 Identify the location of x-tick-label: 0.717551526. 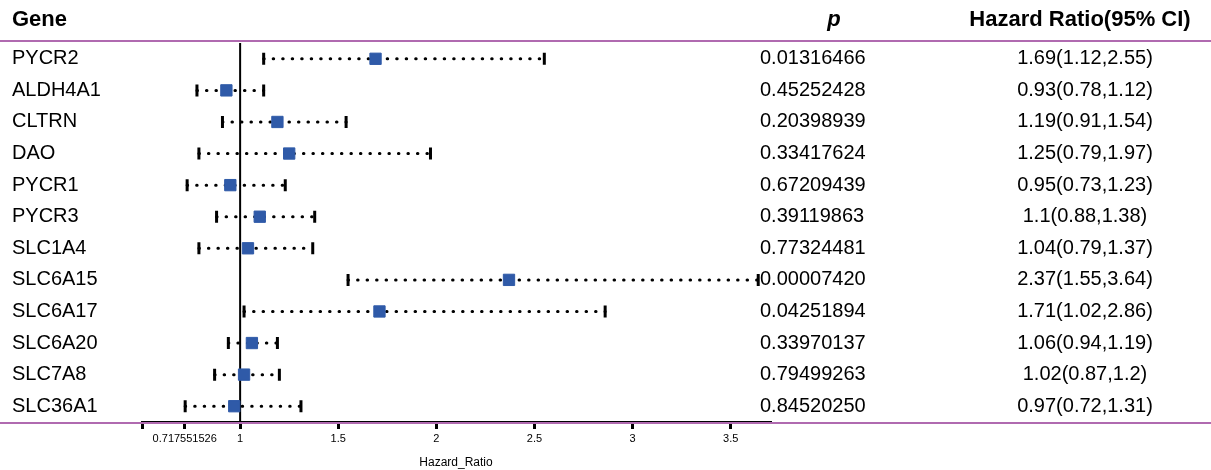
(184, 437).